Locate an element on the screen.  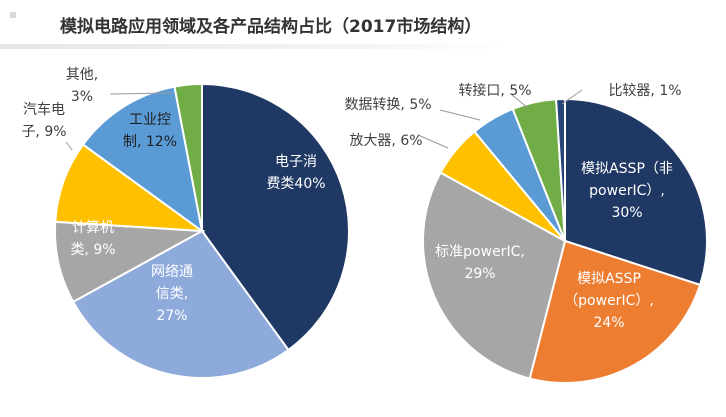
pie2-label-3: 标准powerIC, 29% is located at coordinates (480, 263).